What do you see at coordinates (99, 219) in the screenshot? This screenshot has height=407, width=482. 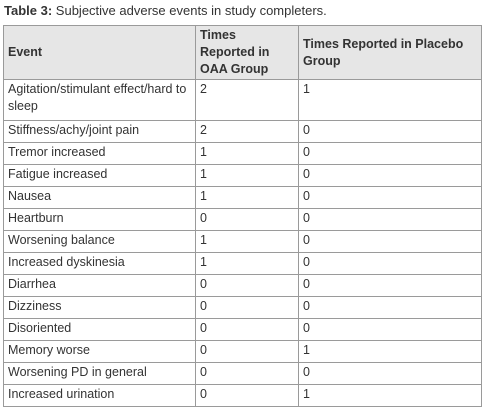 I see `event-cell: Heartburn` at bounding box center [99, 219].